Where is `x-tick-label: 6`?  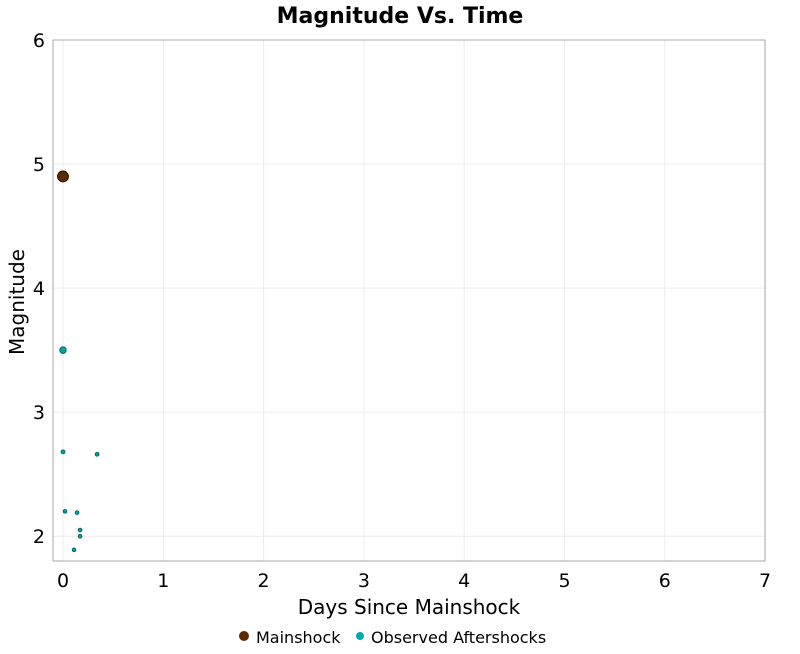
x-tick-label: 6 is located at coordinates (665, 581).